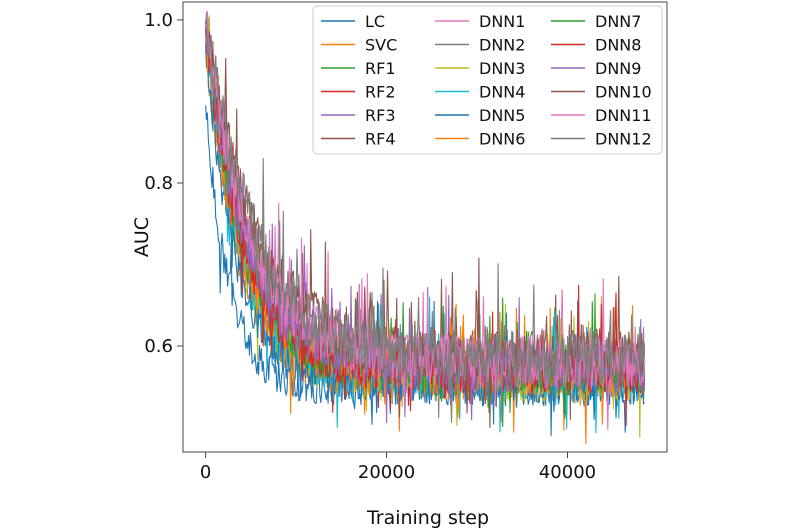 This screenshot has height=530, width=800. What do you see at coordinates (205, 472) in the screenshot?
I see `x-tick-label: 0` at bounding box center [205, 472].